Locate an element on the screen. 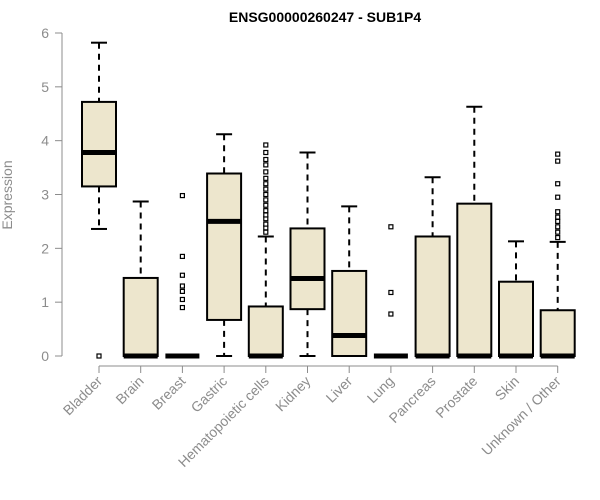 This screenshot has height=500, width=600. box-gastric is located at coordinates (224, 245).